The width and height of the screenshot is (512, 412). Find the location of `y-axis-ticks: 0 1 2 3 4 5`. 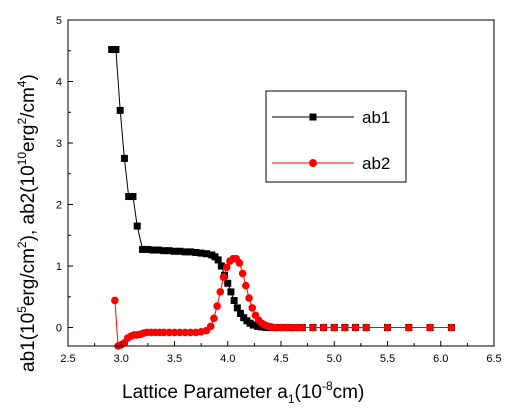

y-axis-ticks: 0 1 2 3 4 5 is located at coordinates (64, 175).